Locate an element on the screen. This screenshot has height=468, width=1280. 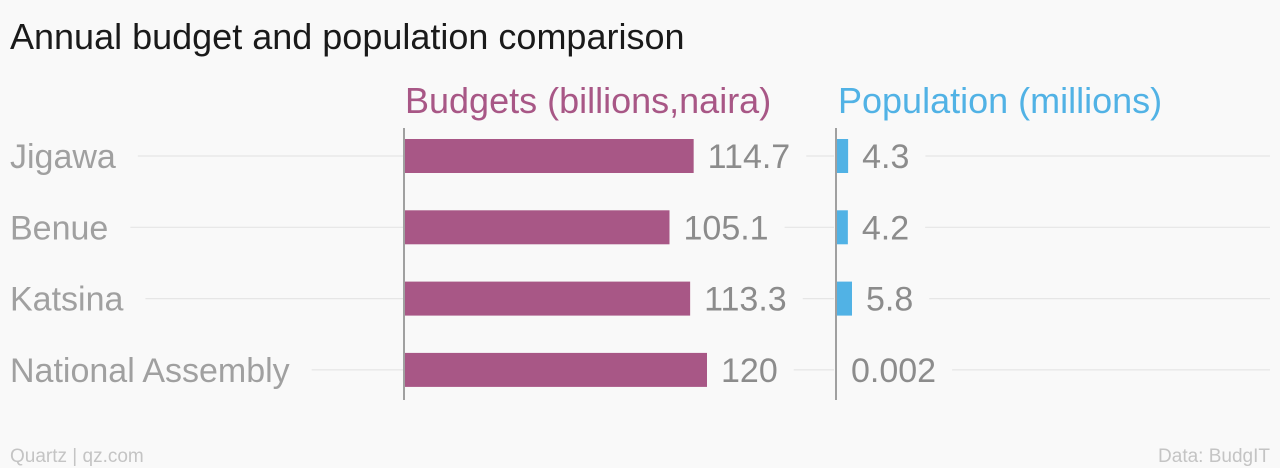
budget-value-label: 114.7 is located at coordinates (749, 157).